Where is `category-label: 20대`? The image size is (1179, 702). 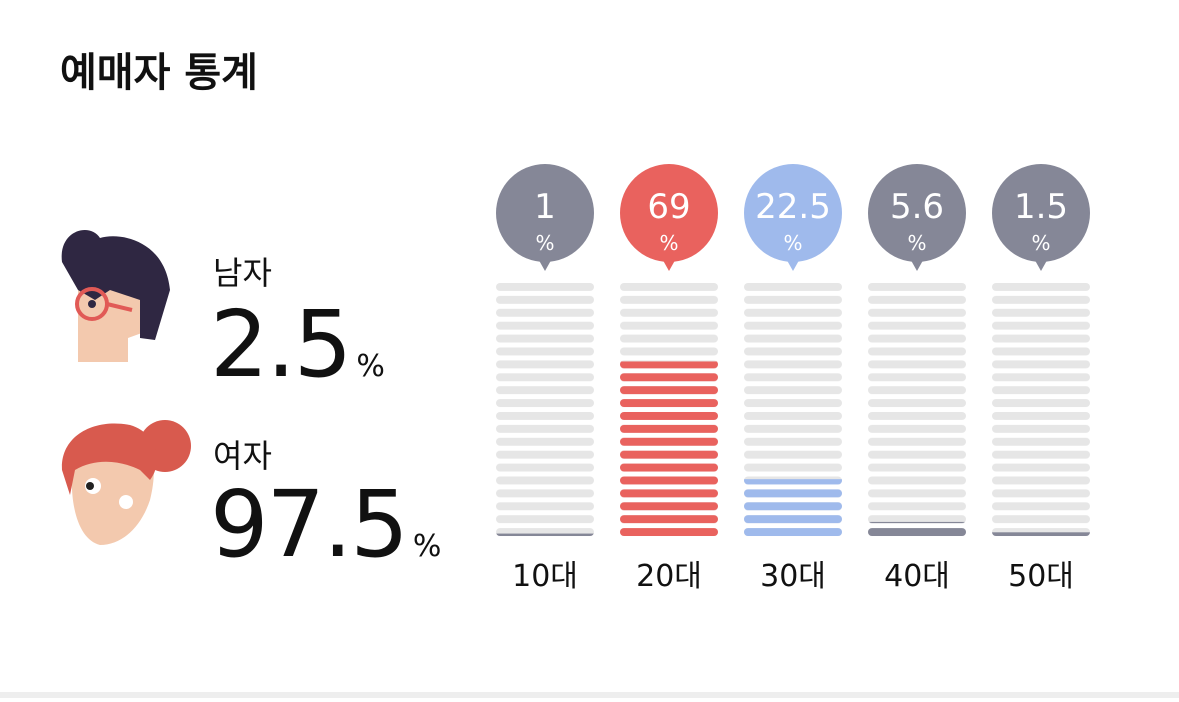 category-label: 20대 is located at coordinates (669, 576).